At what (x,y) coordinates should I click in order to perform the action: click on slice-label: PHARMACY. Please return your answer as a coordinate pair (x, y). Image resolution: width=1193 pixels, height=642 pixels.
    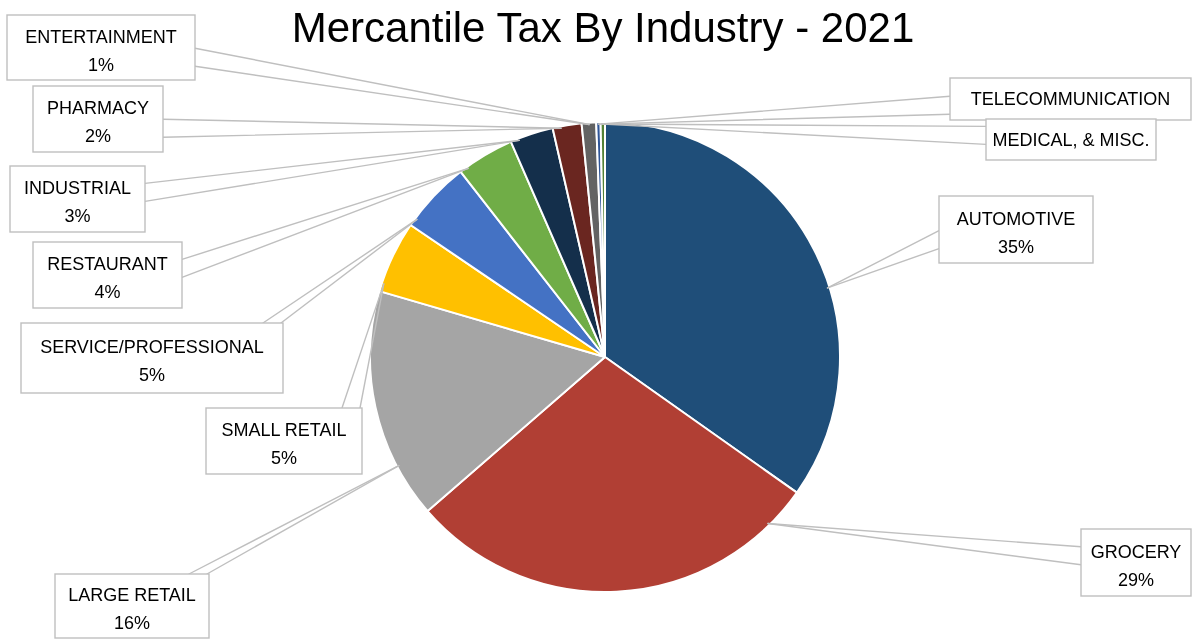
    Looking at the image, I should click on (98, 108).